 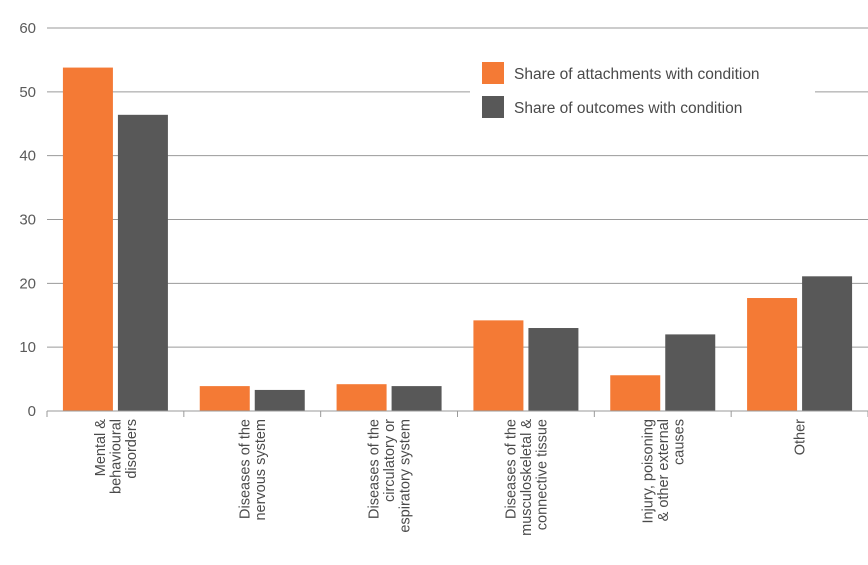 I want to click on category-label: Injury, poisoning, so click(x=648, y=471).